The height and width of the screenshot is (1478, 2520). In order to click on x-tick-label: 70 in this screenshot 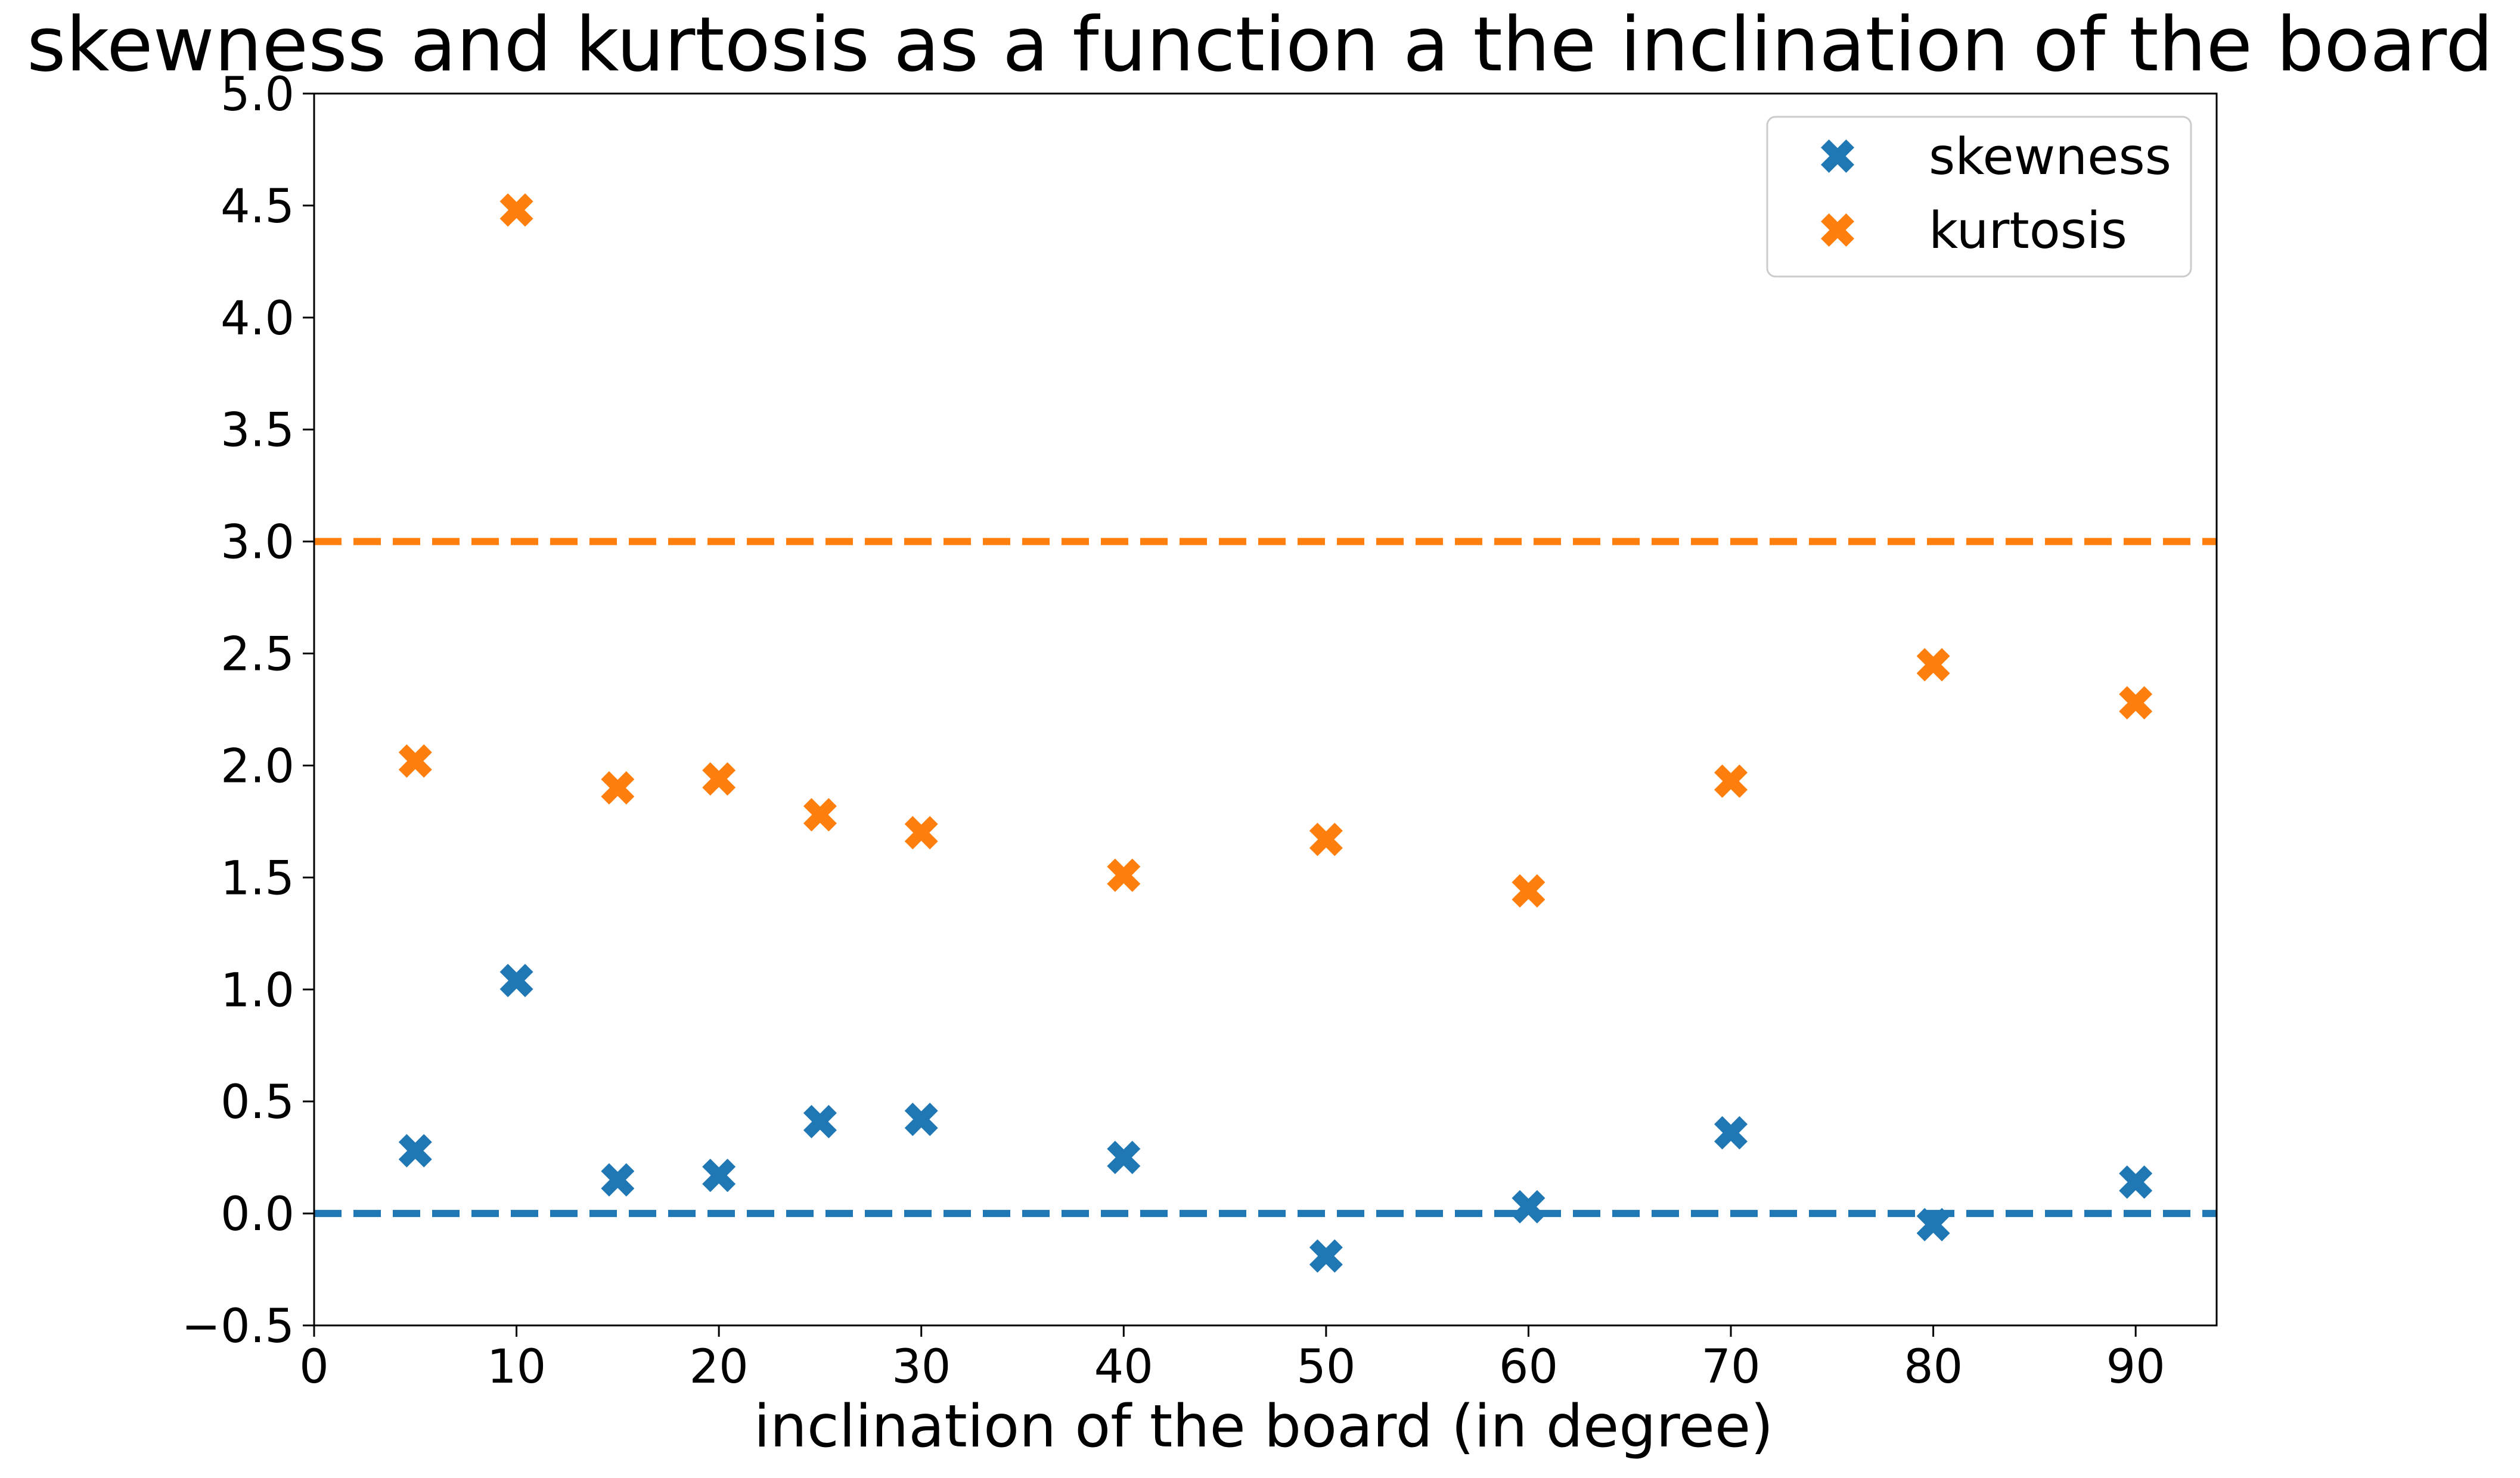, I will do `click(1731, 1367)`.